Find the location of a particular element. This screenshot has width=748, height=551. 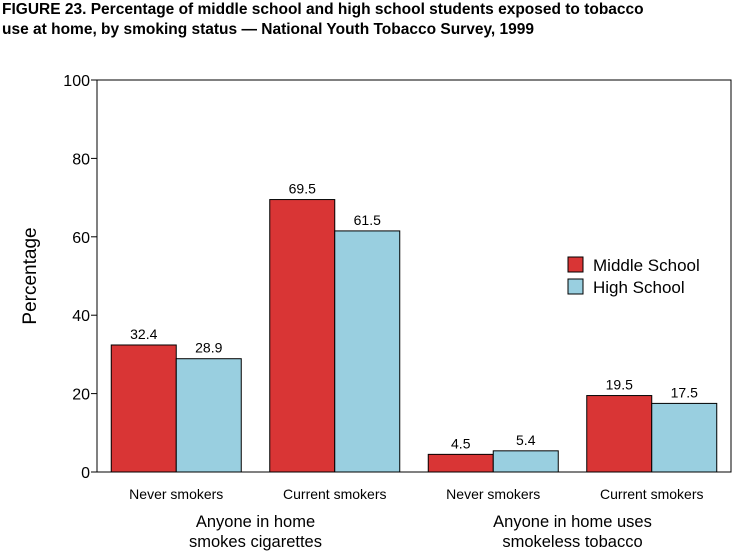

group-label-line-1: Anyone in home is located at coordinates (255, 522).